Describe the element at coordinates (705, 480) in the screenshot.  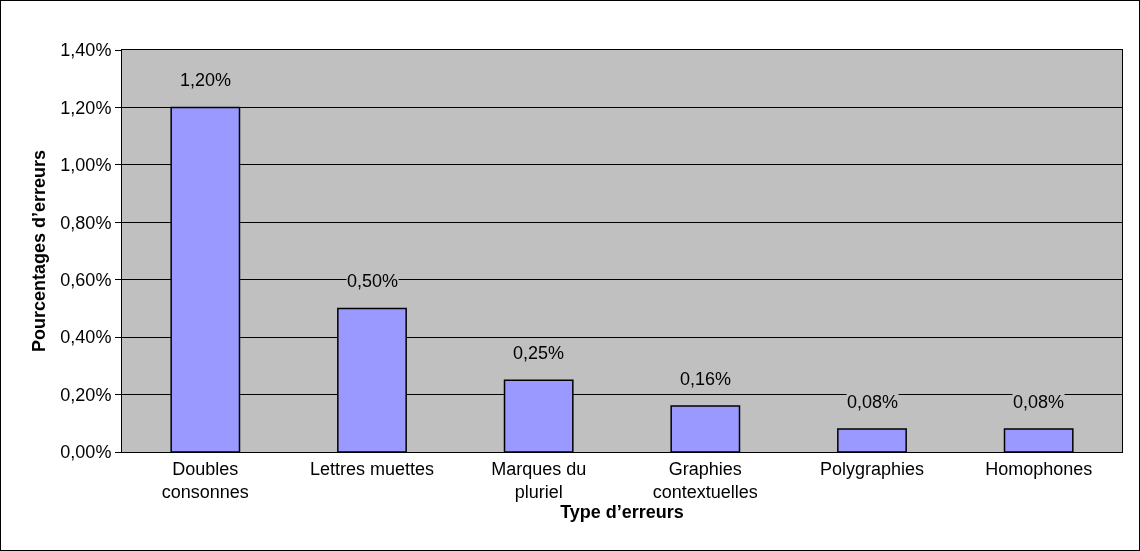
I see `x-tick-label: Graphies contextuelles` at that location.